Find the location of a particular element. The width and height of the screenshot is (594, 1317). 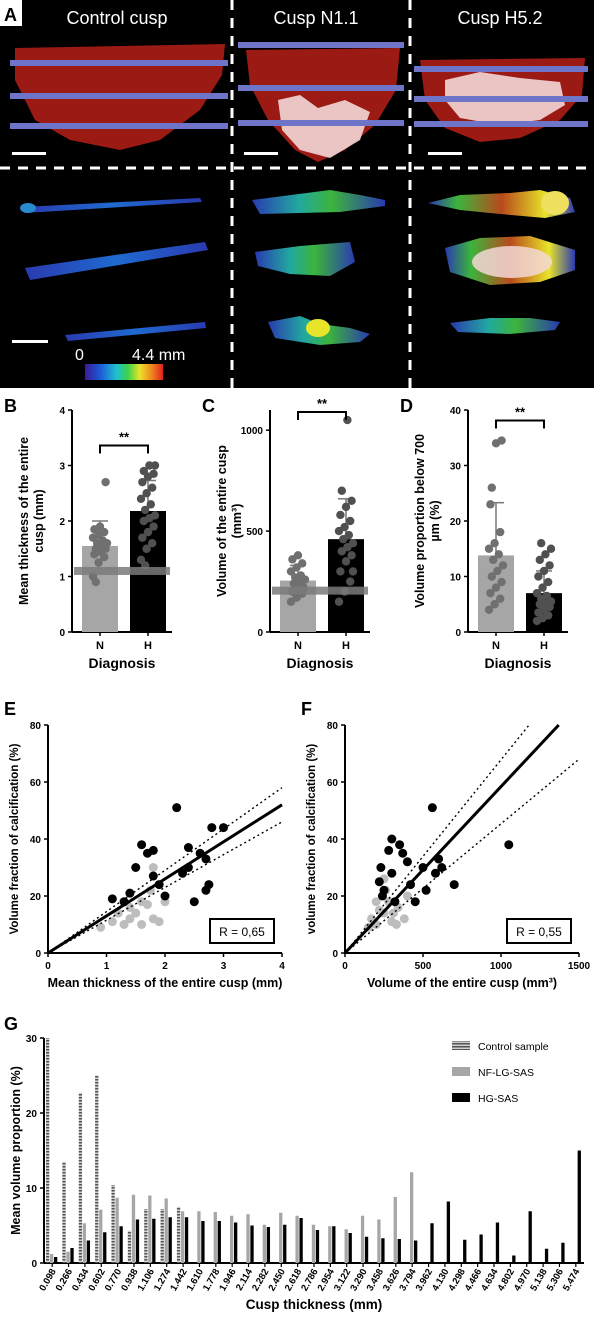

xtick-label-D-N: N is located at coordinates (496, 646).